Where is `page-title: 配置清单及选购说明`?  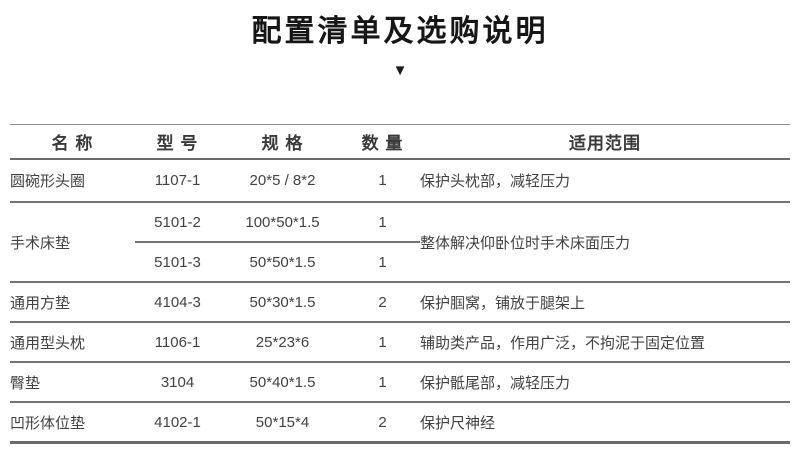 page-title: 配置清单及选购说明 is located at coordinates (400, 31).